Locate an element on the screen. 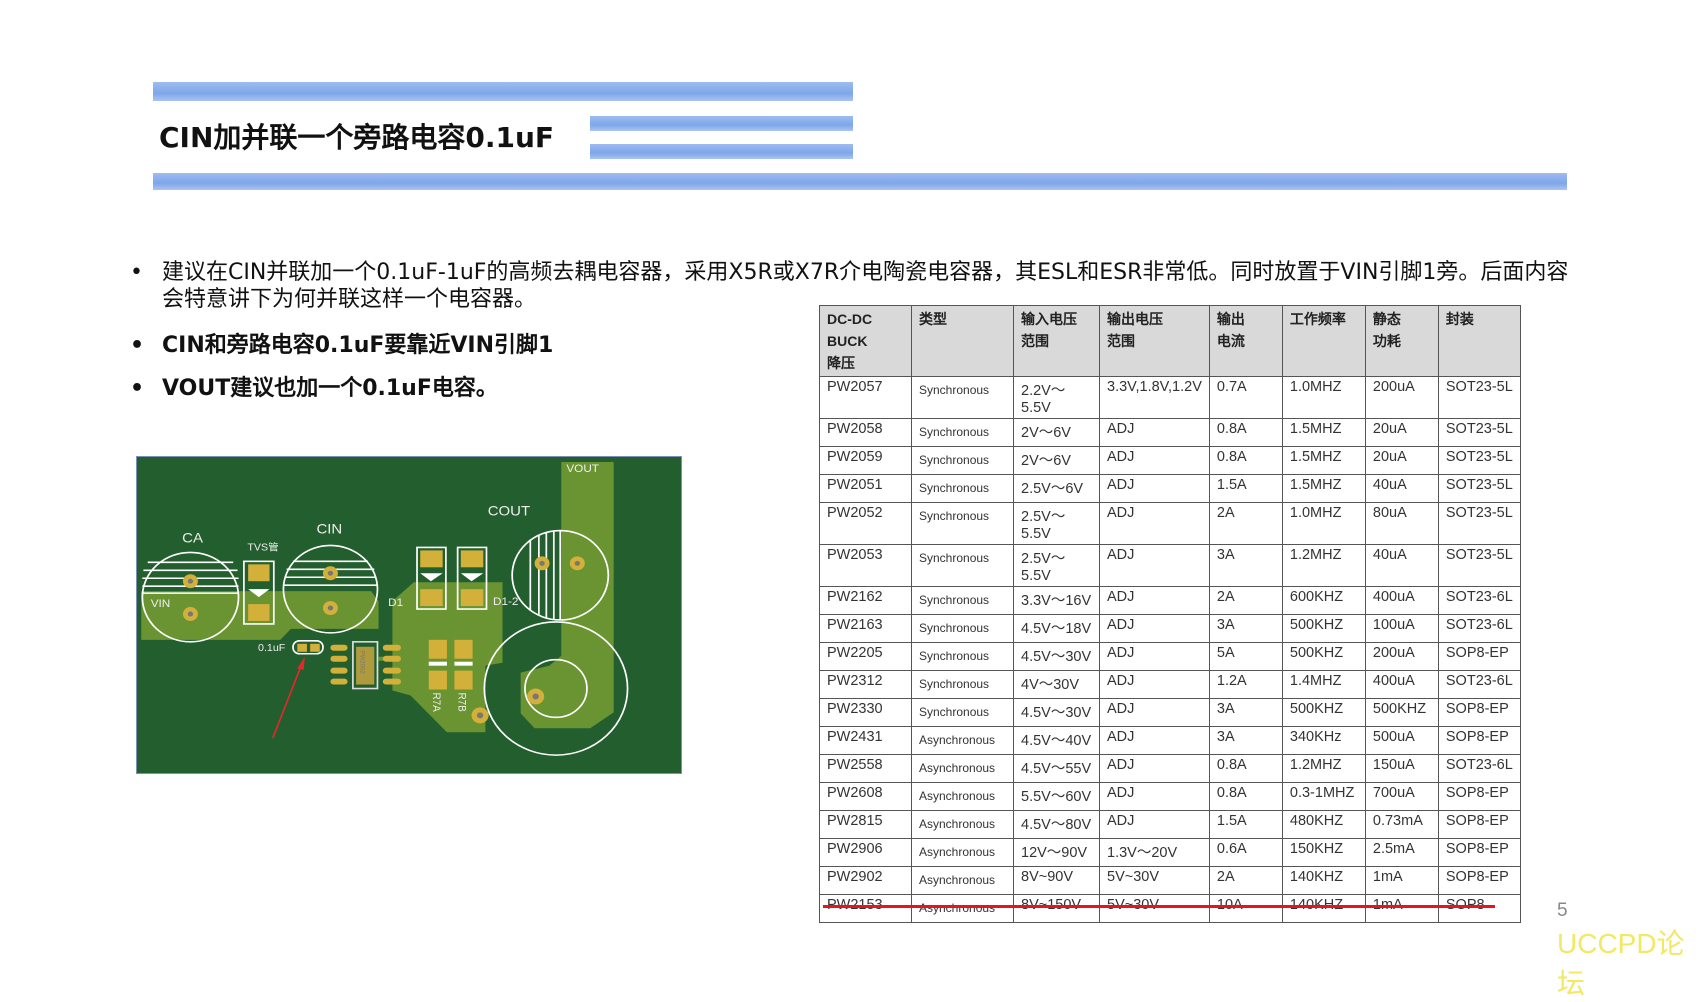 This screenshot has width=1698, height=1002. table-cell: 1.5A is located at coordinates (1245, 824).